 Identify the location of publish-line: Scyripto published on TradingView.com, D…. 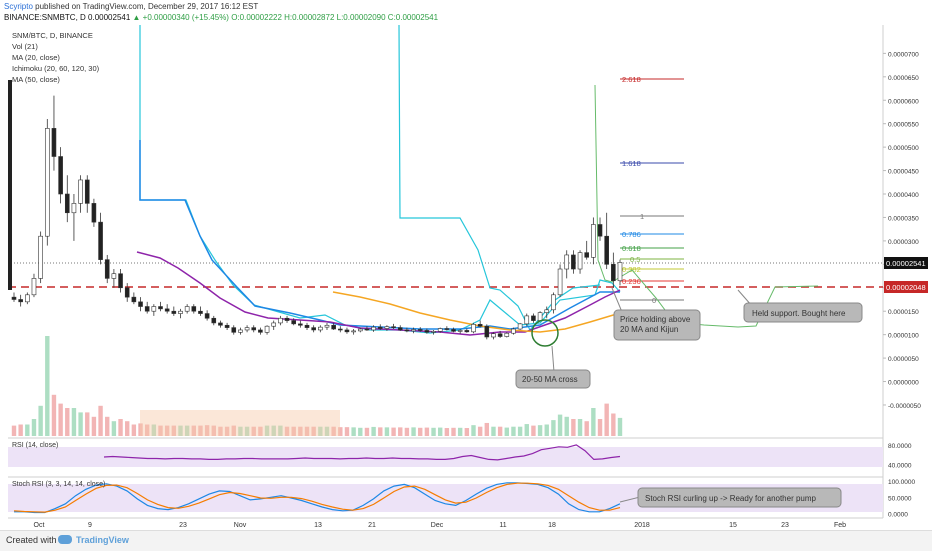
(131, 6).